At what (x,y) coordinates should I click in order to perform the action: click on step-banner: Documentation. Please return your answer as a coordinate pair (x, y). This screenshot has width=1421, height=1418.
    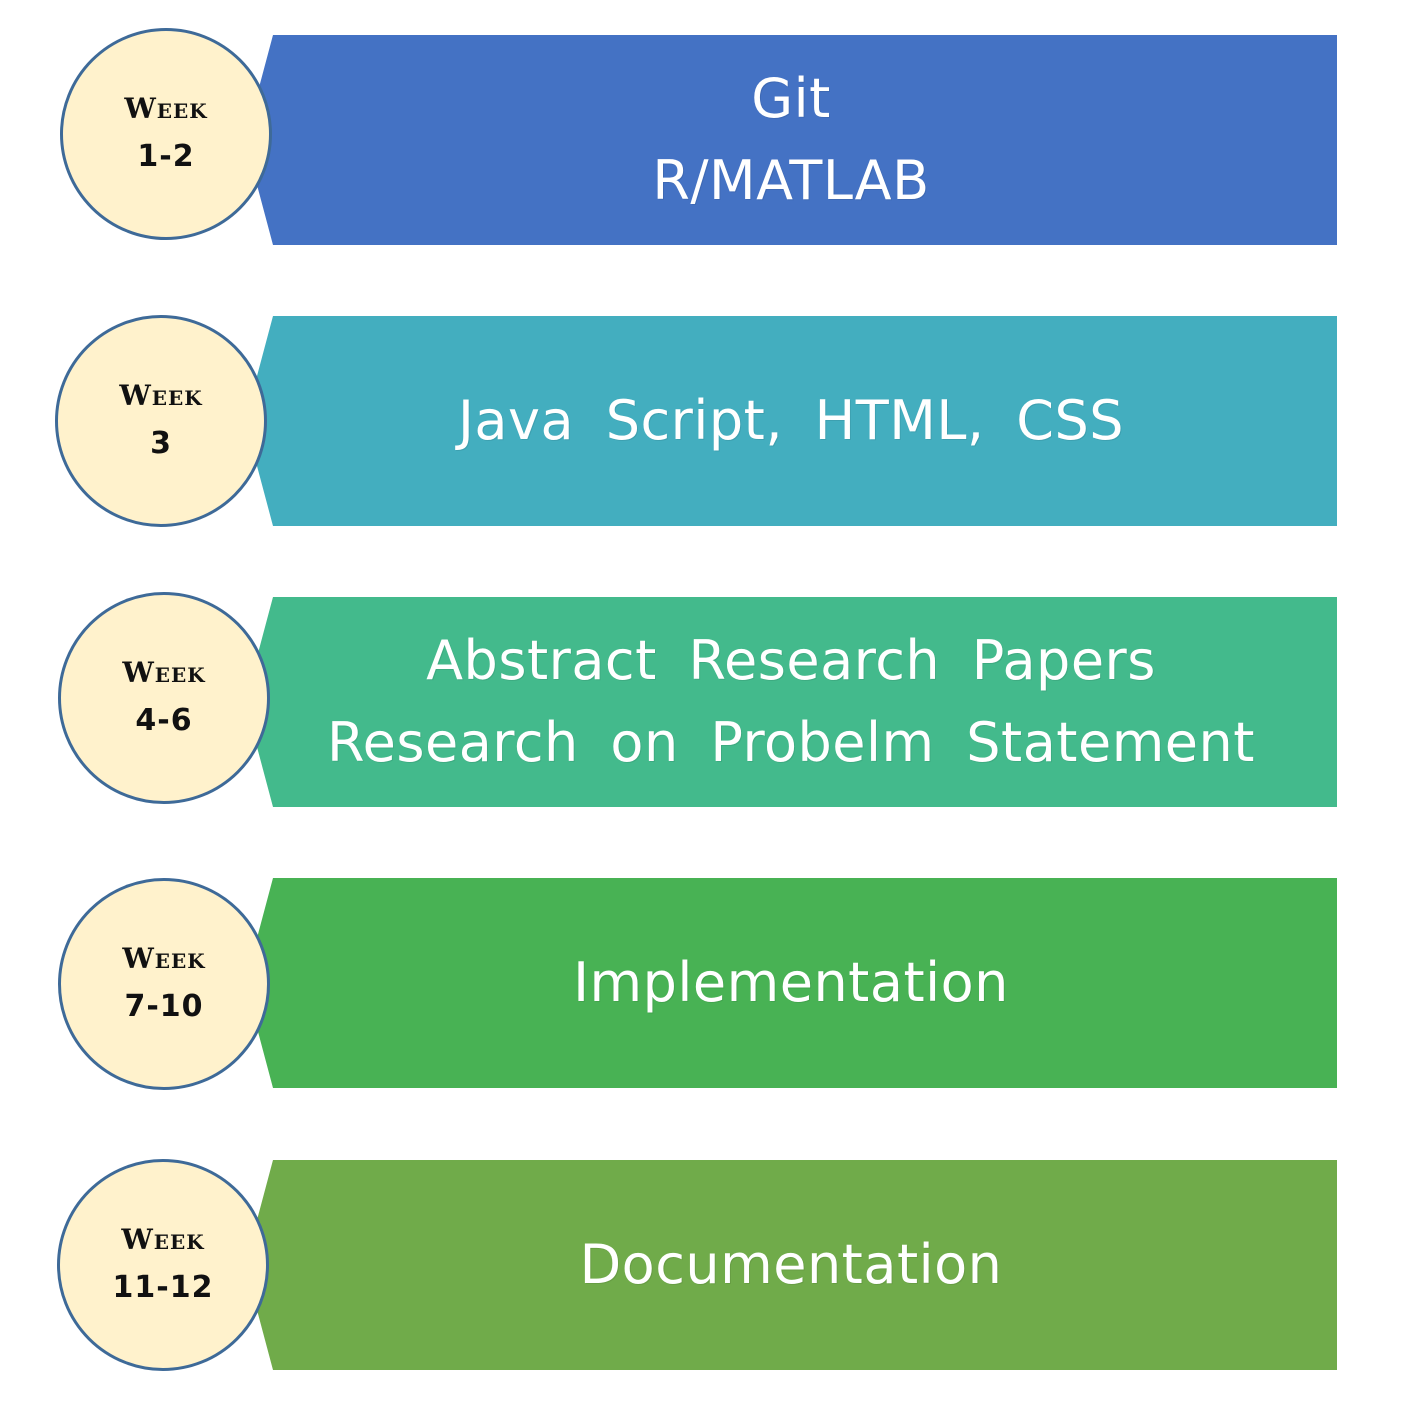
    Looking at the image, I should click on (791, 1265).